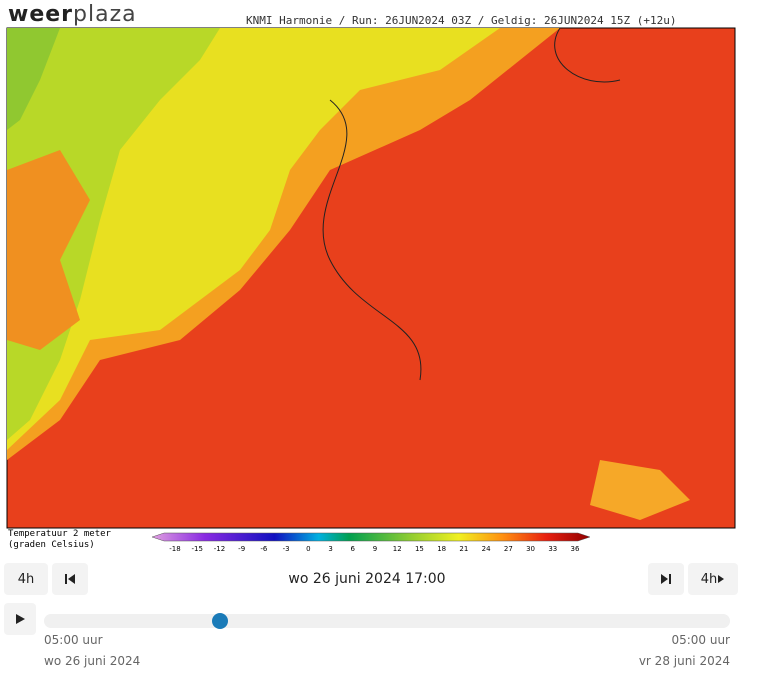 The height and width of the screenshot is (691, 760). I want to click on last-frame-button, so click(666, 579).